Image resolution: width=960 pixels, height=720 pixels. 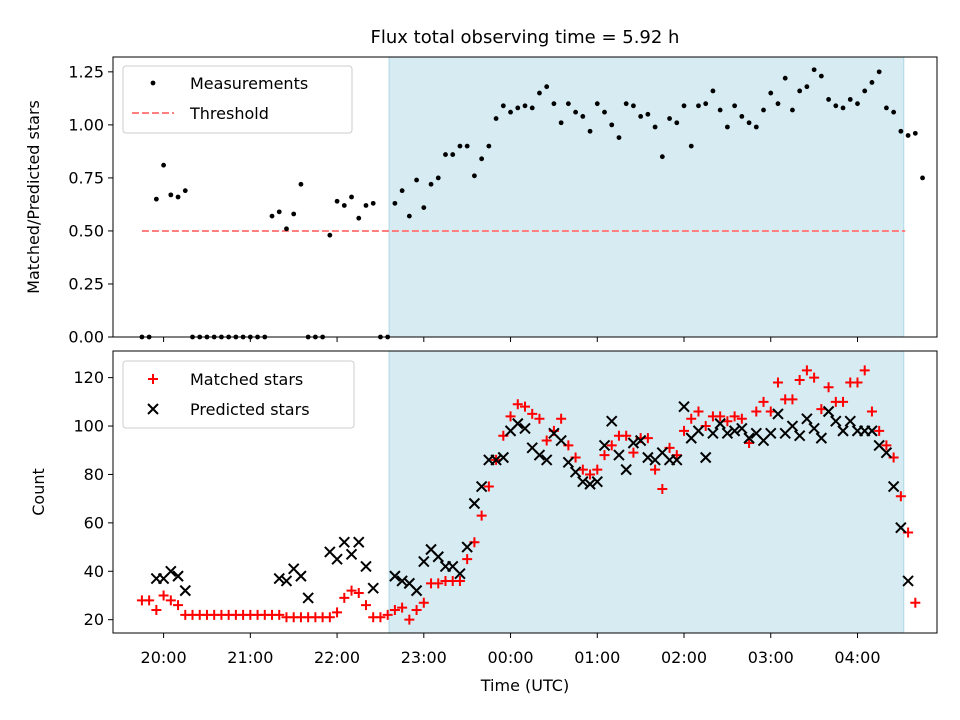 I want to click on y-tick-label: 1.25, so click(x=86, y=71).